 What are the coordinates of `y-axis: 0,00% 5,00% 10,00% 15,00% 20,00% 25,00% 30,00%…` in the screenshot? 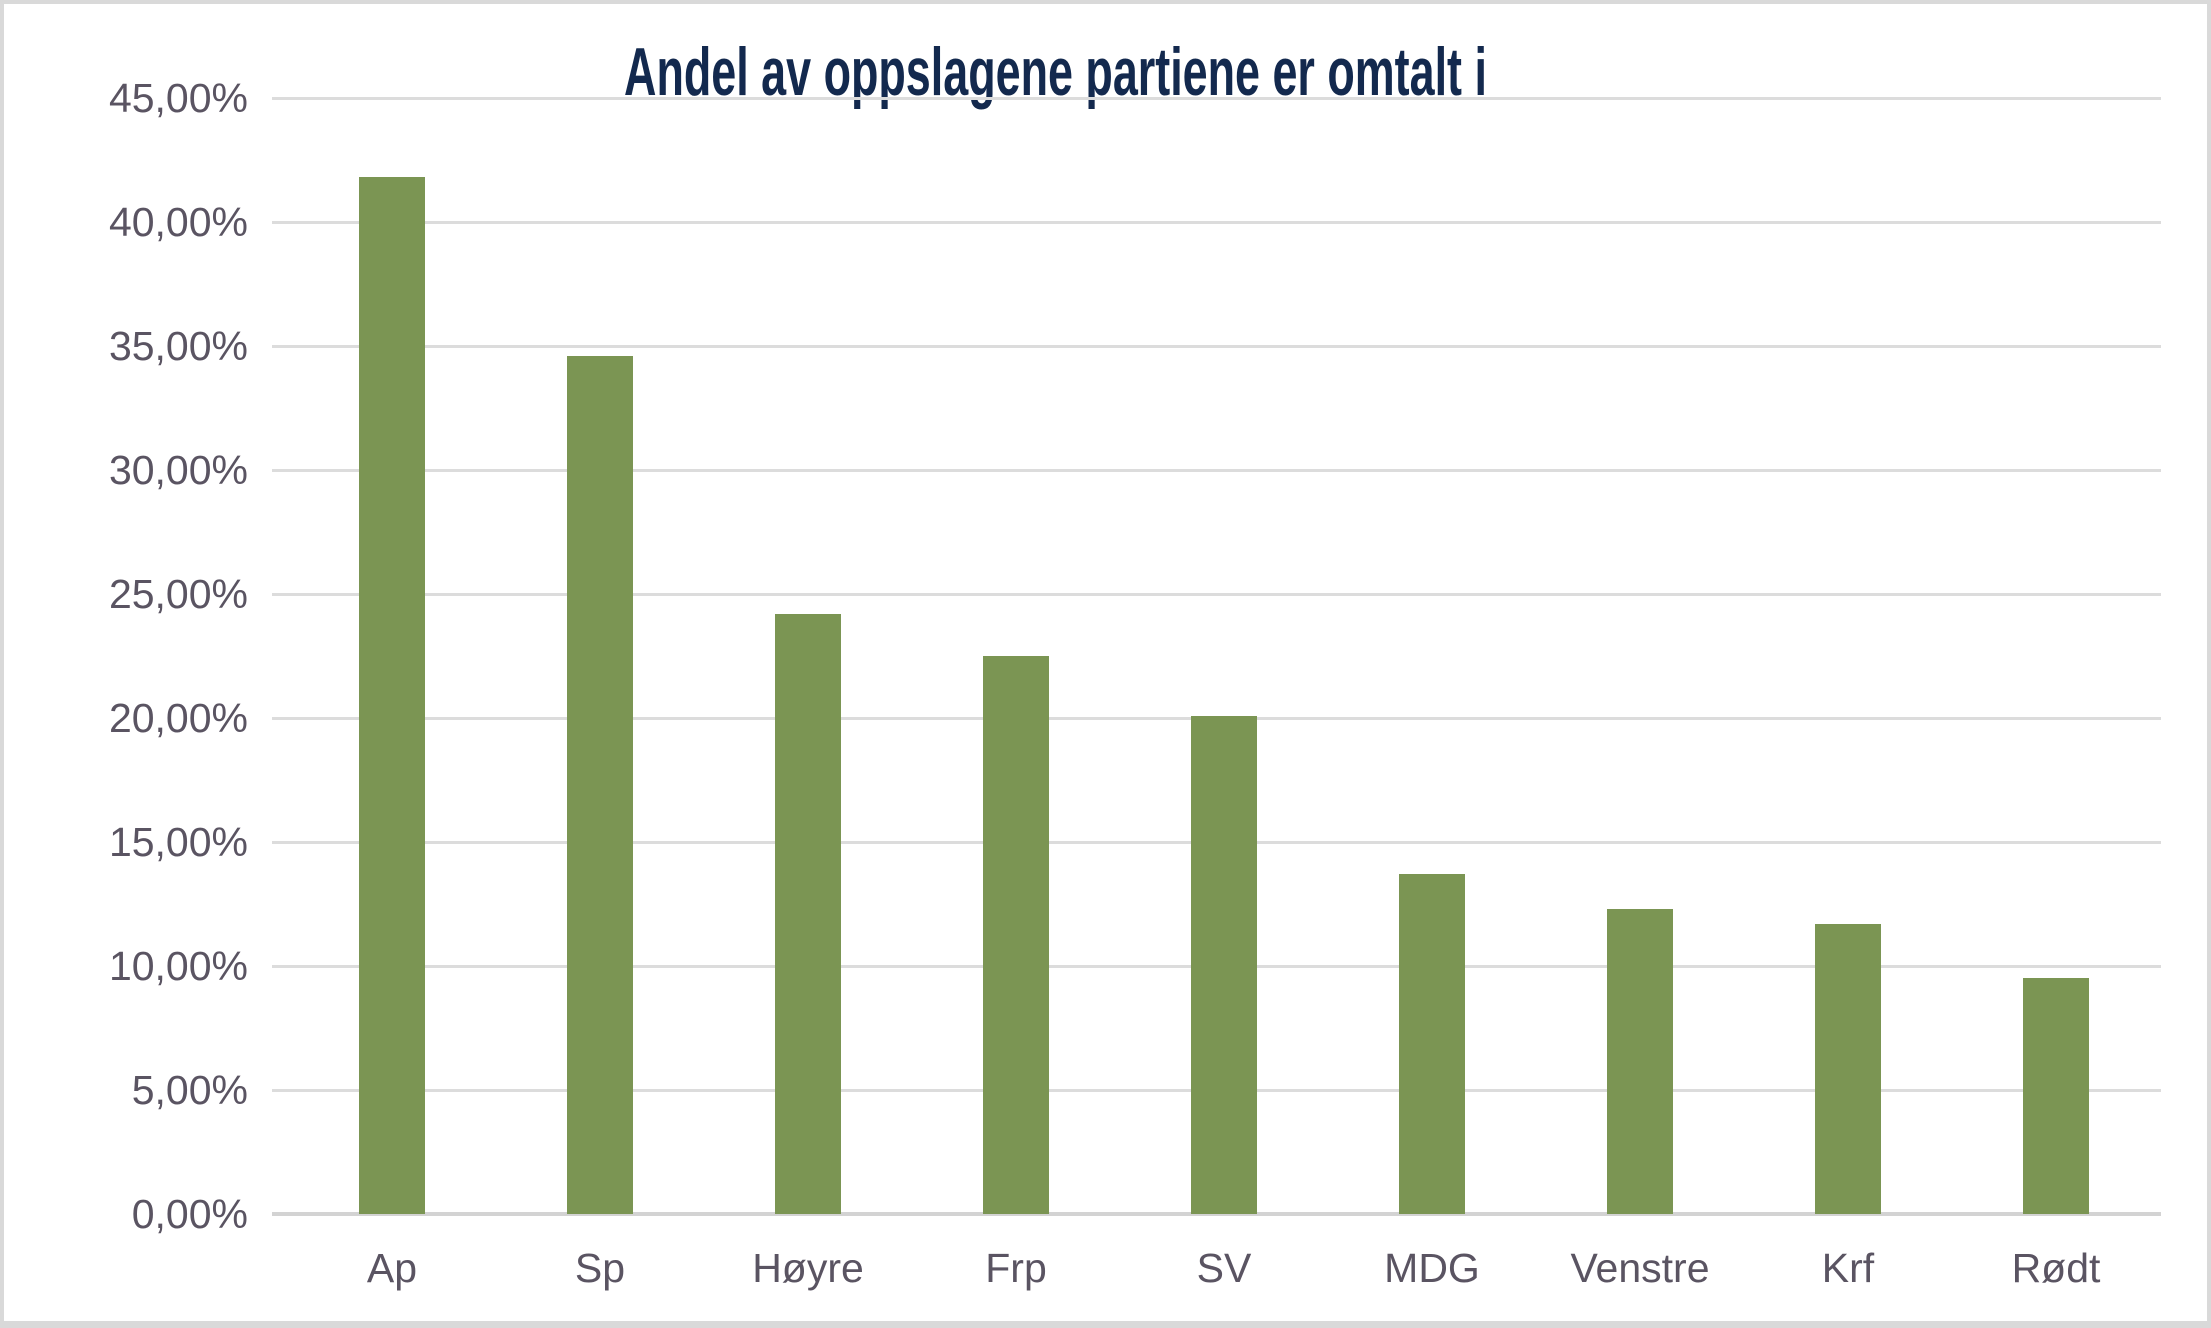 It's located at (124, 656).